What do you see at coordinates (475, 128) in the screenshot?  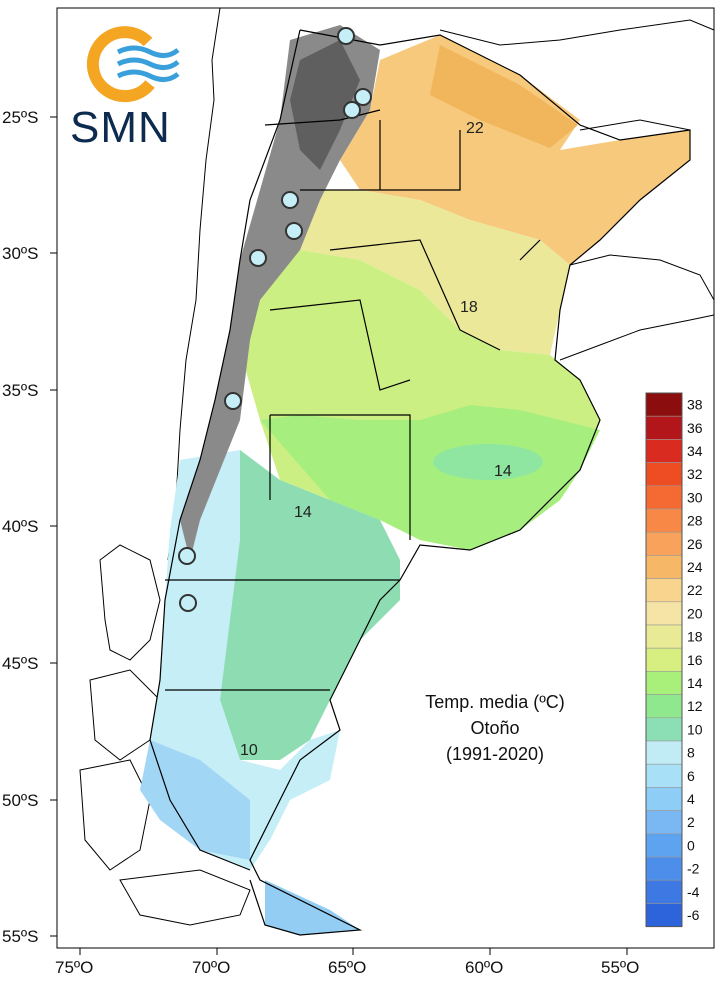 I see `isotherm-label-22: 22` at bounding box center [475, 128].